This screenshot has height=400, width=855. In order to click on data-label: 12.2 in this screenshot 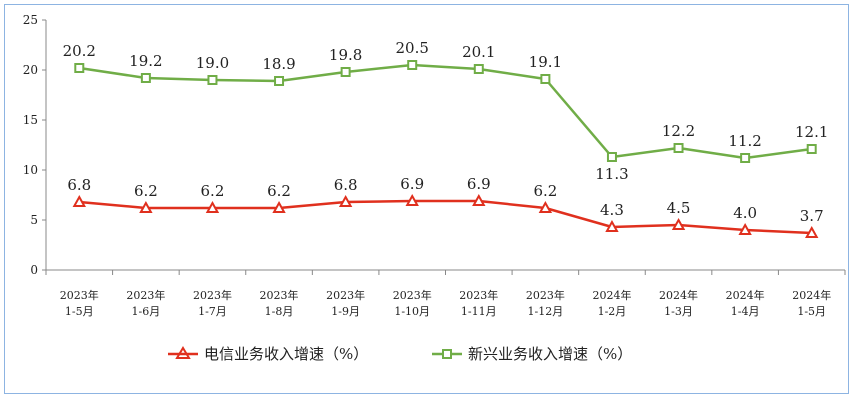, I will do `click(678, 131)`.